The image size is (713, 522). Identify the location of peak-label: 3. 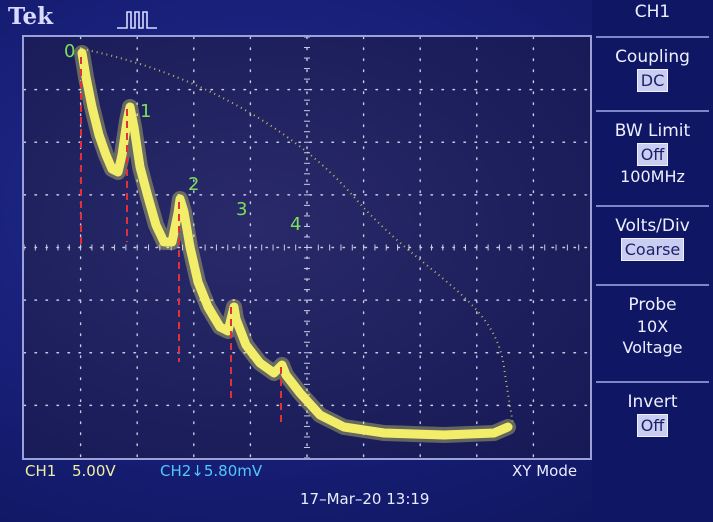
(241, 209).